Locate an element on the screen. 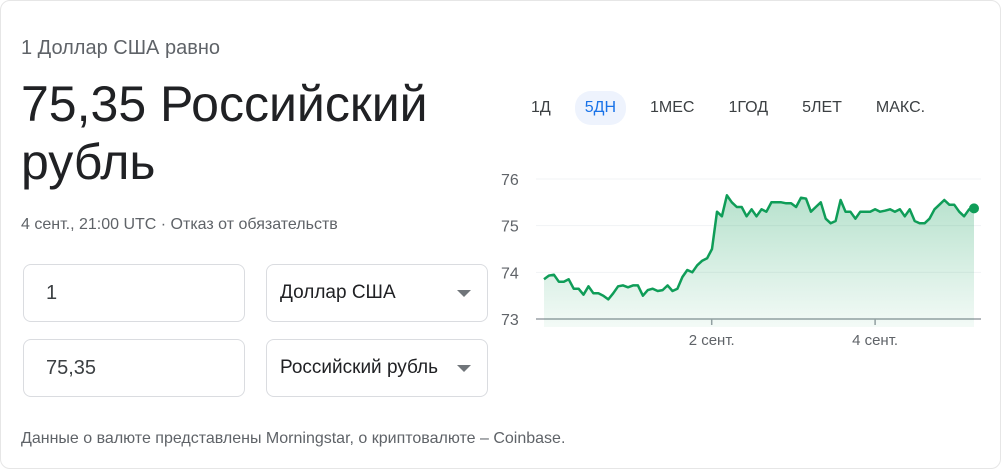  to-amount-input: 75,35 is located at coordinates (134, 368).